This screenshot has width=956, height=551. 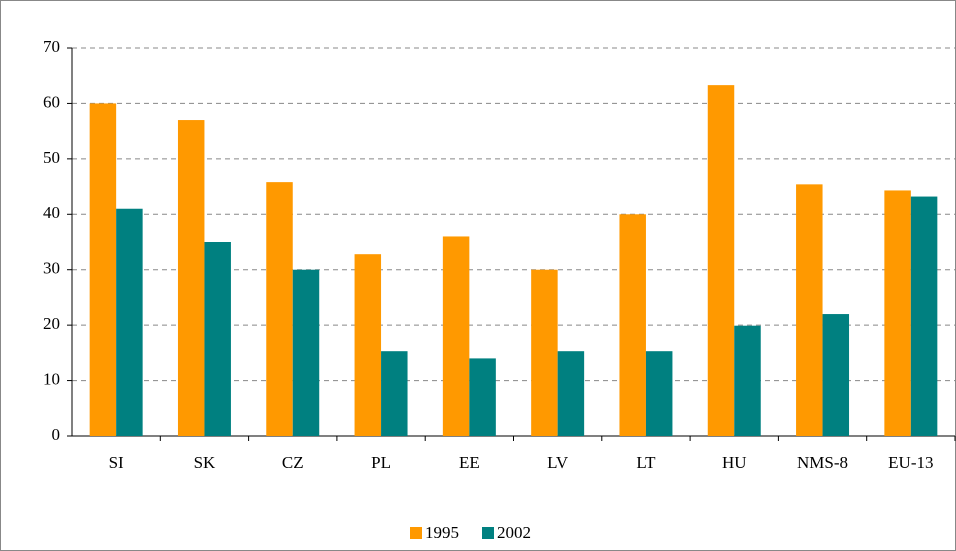 What do you see at coordinates (293, 462) in the screenshot?
I see `x-tick-label: CZ` at bounding box center [293, 462].